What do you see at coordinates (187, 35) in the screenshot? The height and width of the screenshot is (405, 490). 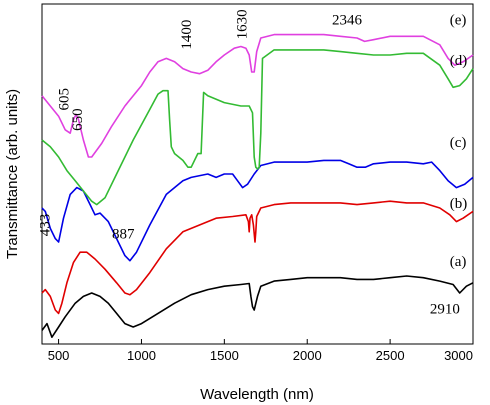 I see `peak-annotation: 1400` at bounding box center [187, 35].